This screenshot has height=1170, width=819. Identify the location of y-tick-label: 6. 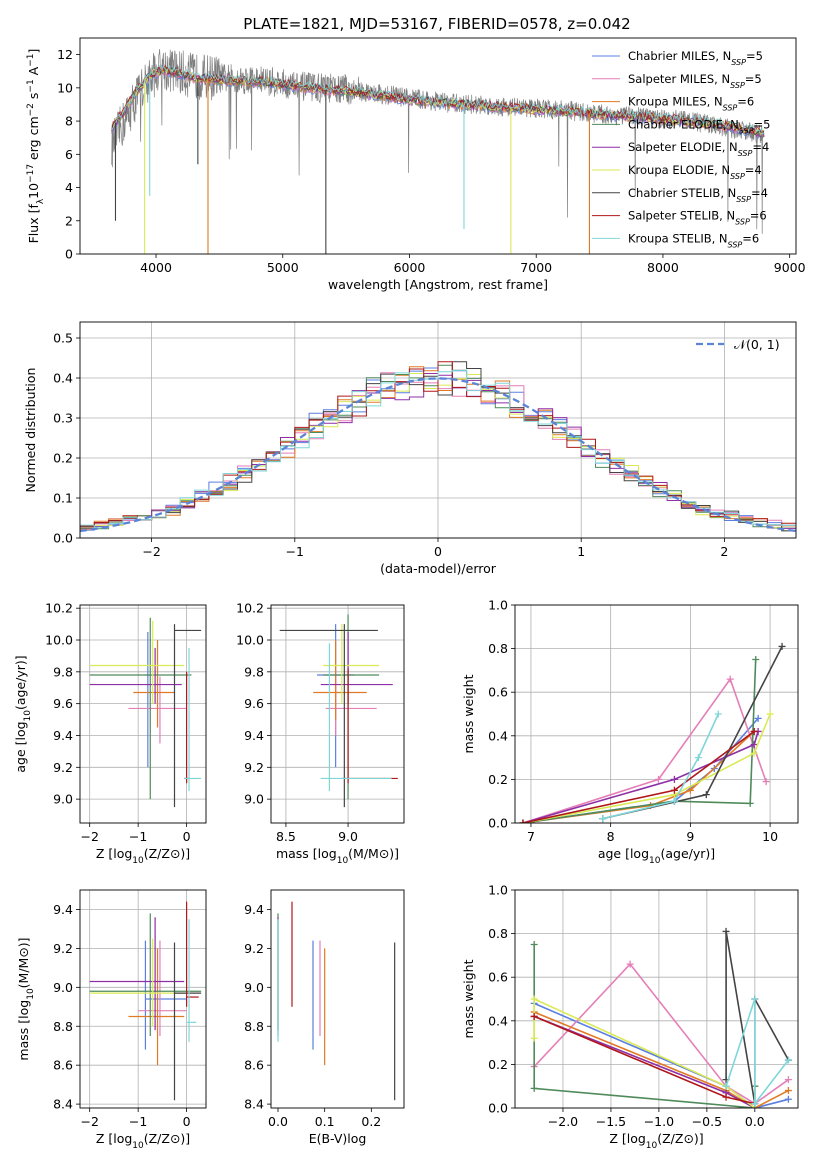
(69, 154).